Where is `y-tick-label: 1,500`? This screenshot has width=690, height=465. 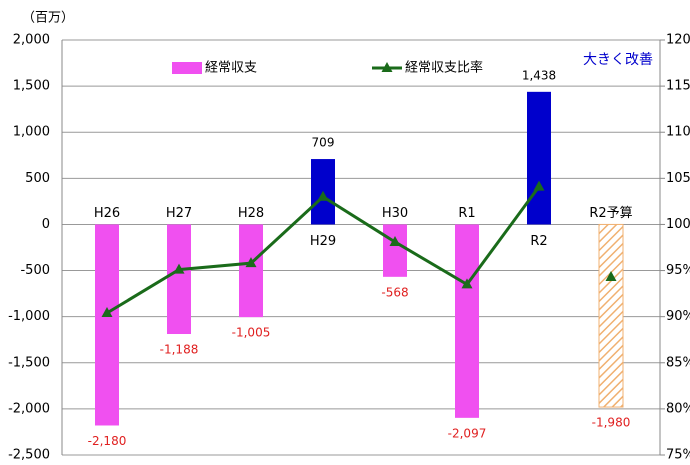 y-tick-label: 1,500 is located at coordinates (31, 86).